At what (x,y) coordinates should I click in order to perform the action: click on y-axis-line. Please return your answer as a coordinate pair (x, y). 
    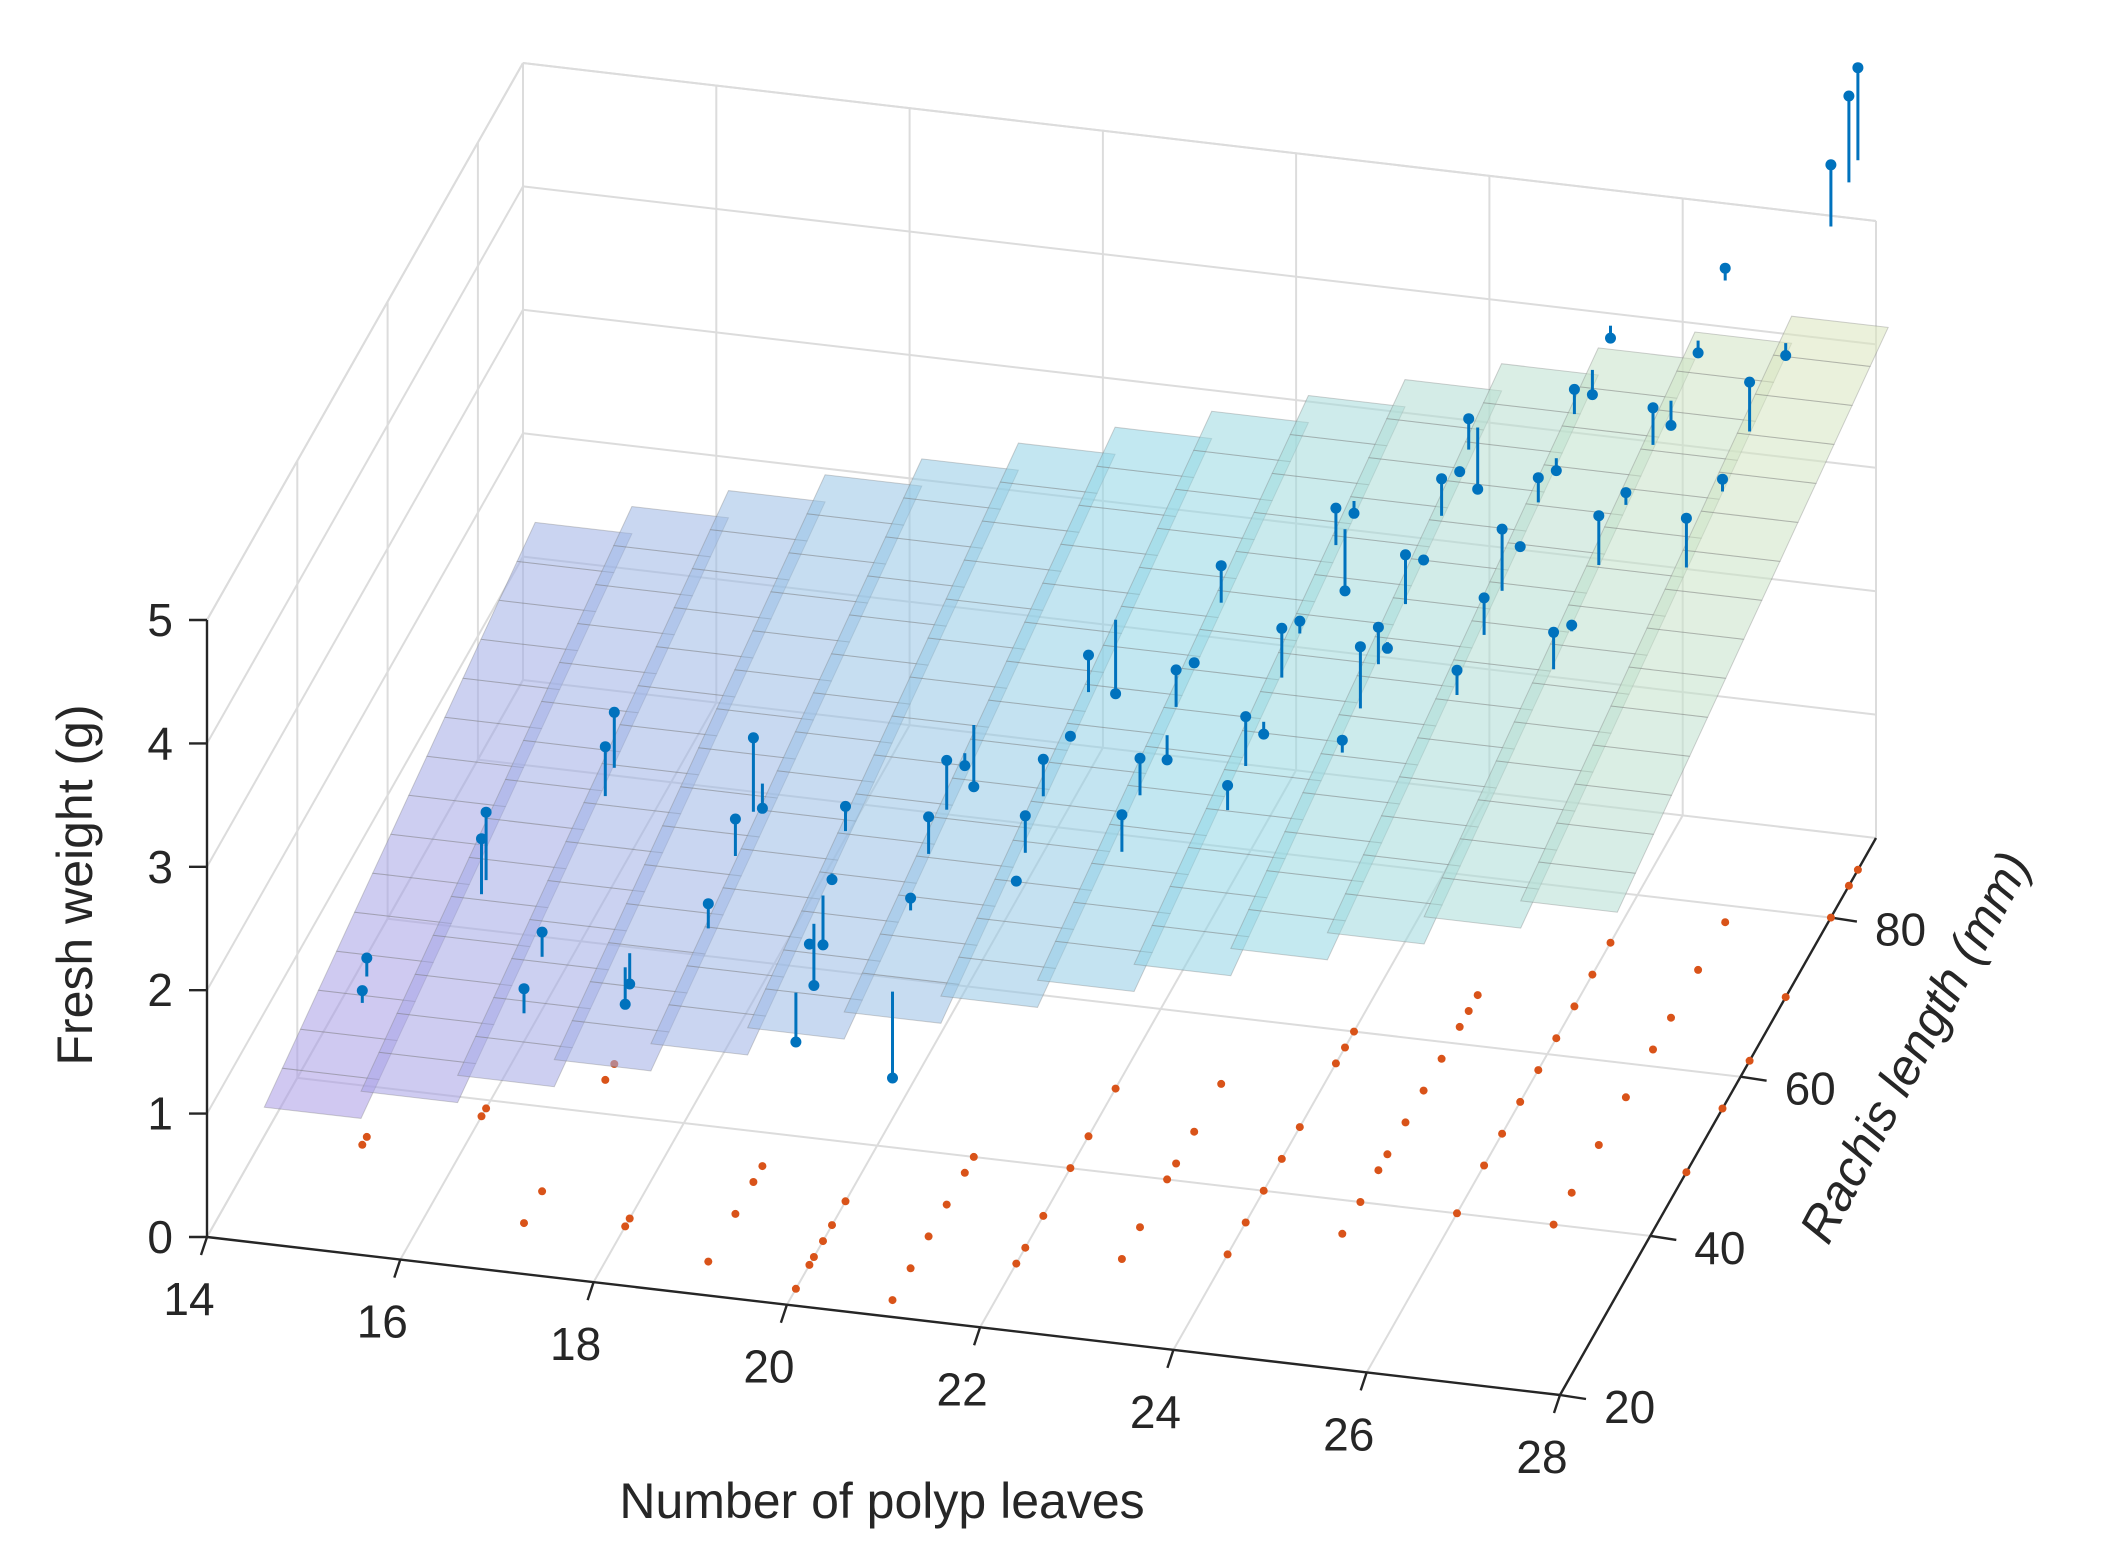
    Looking at the image, I should click on (1718, 1116).